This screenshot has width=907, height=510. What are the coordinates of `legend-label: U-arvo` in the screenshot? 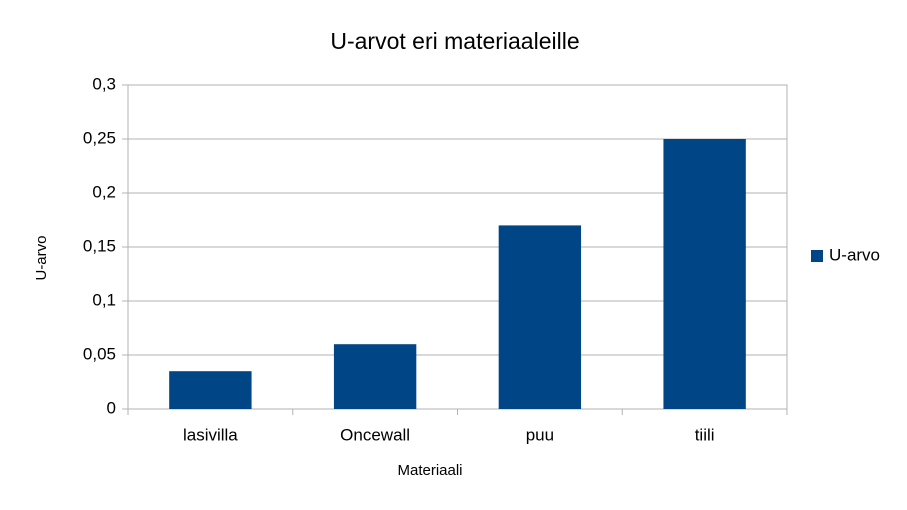 It's located at (854, 254).